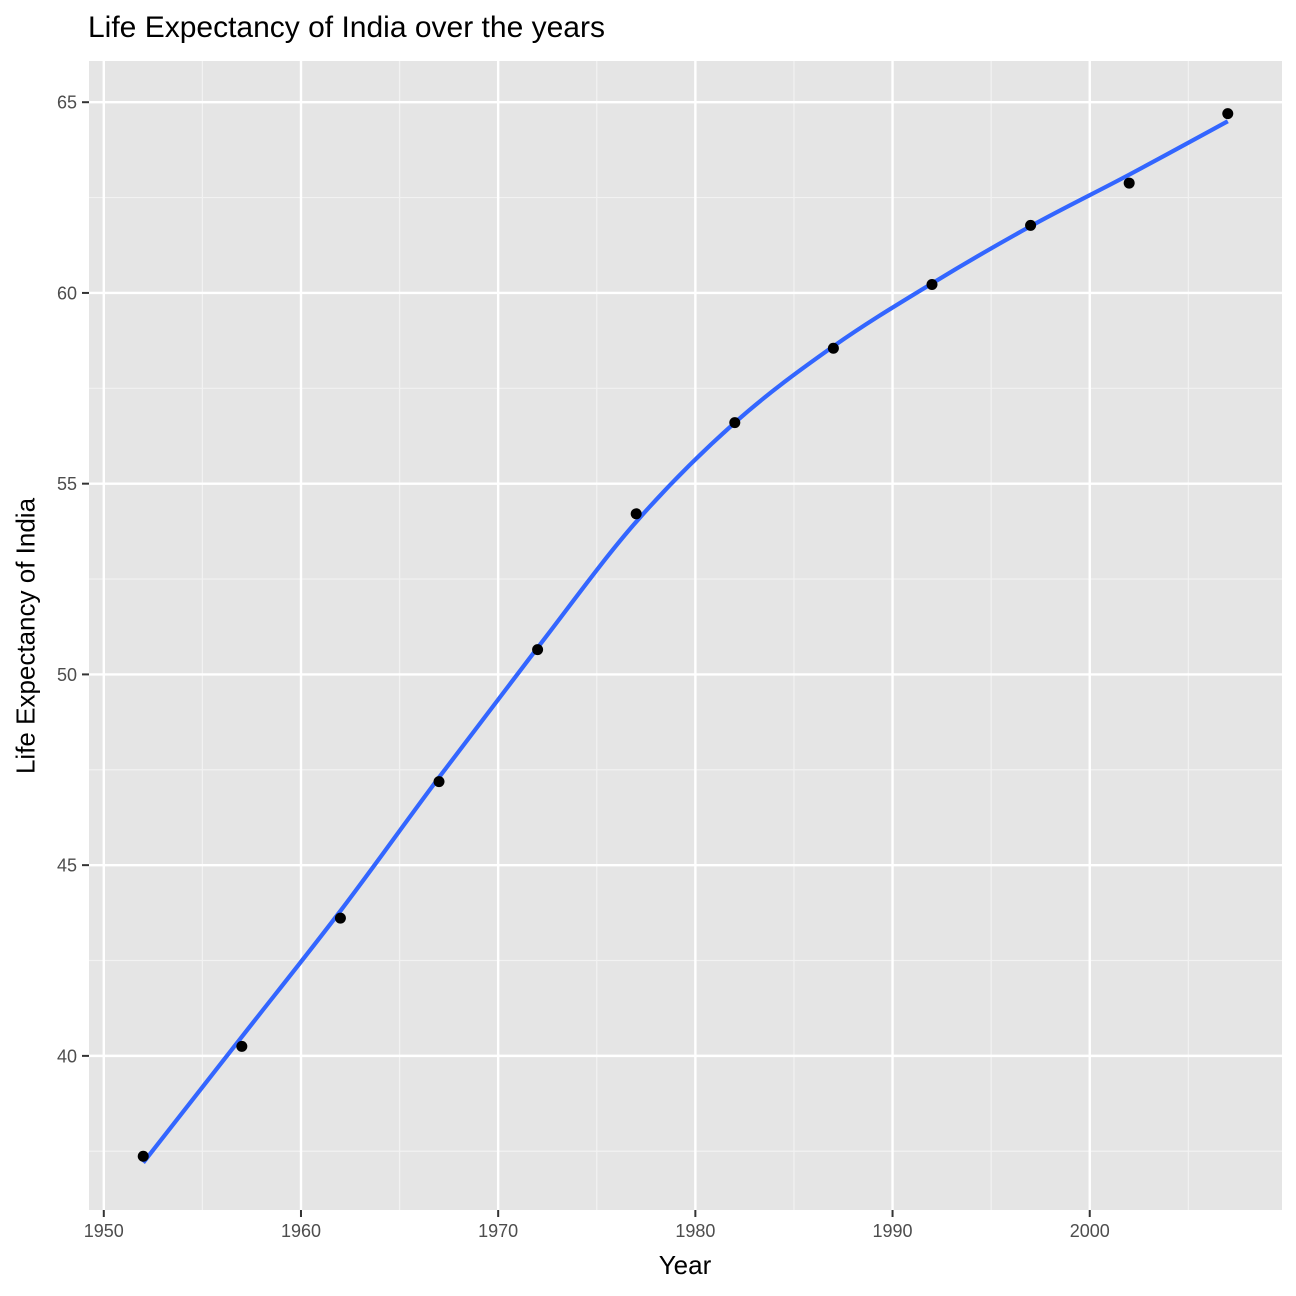 Image resolution: width=1296 pixels, height=1296 pixels. What do you see at coordinates (301, 1231) in the screenshot?
I see `x-tick-label: 1960` at bounding box center [301, 1231].